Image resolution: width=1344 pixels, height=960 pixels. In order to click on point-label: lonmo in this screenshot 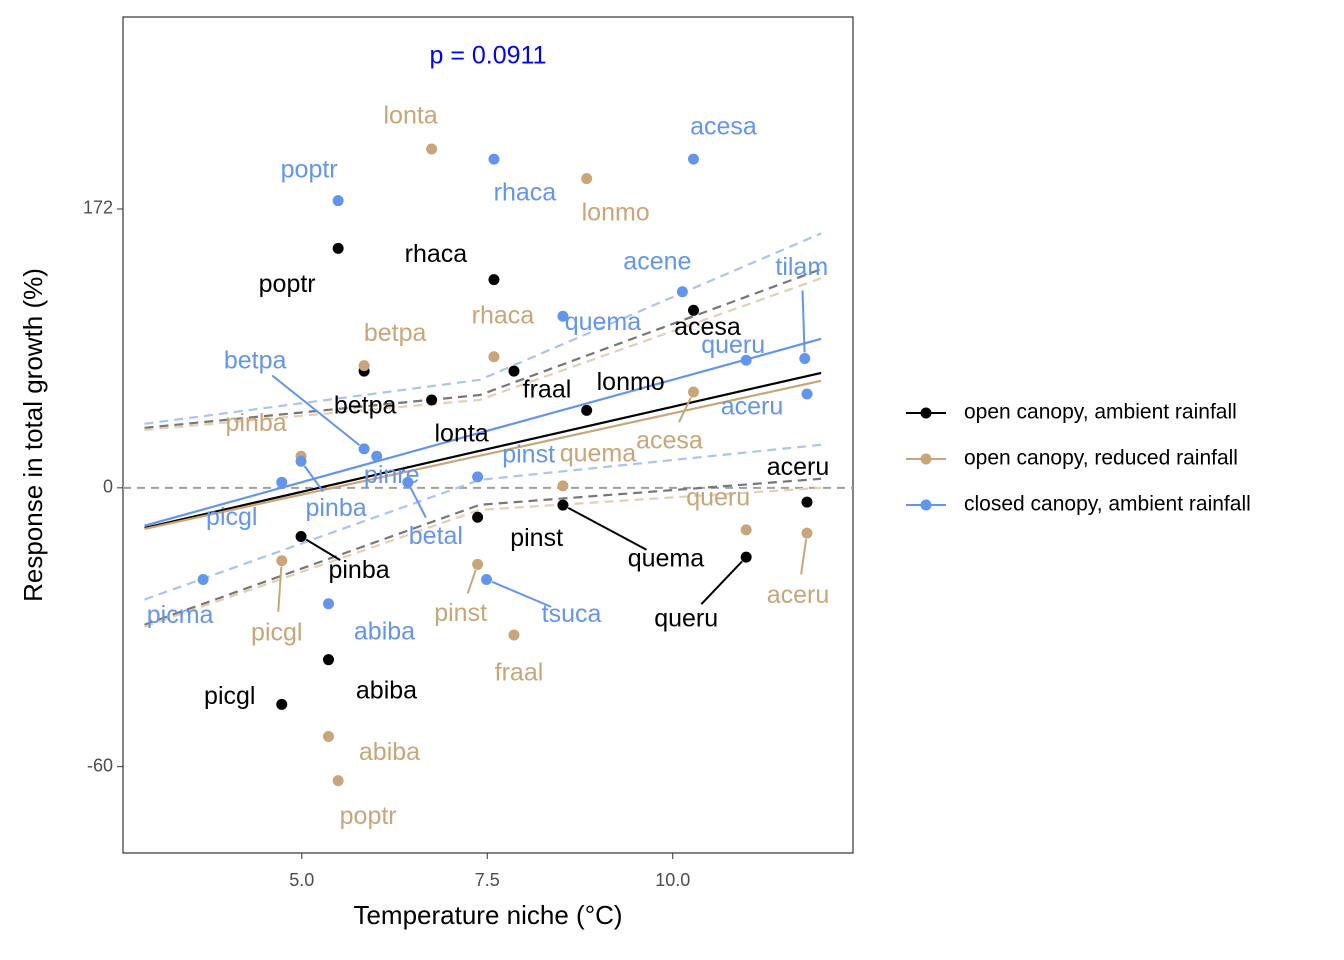, I will do `click(631, 382)`.